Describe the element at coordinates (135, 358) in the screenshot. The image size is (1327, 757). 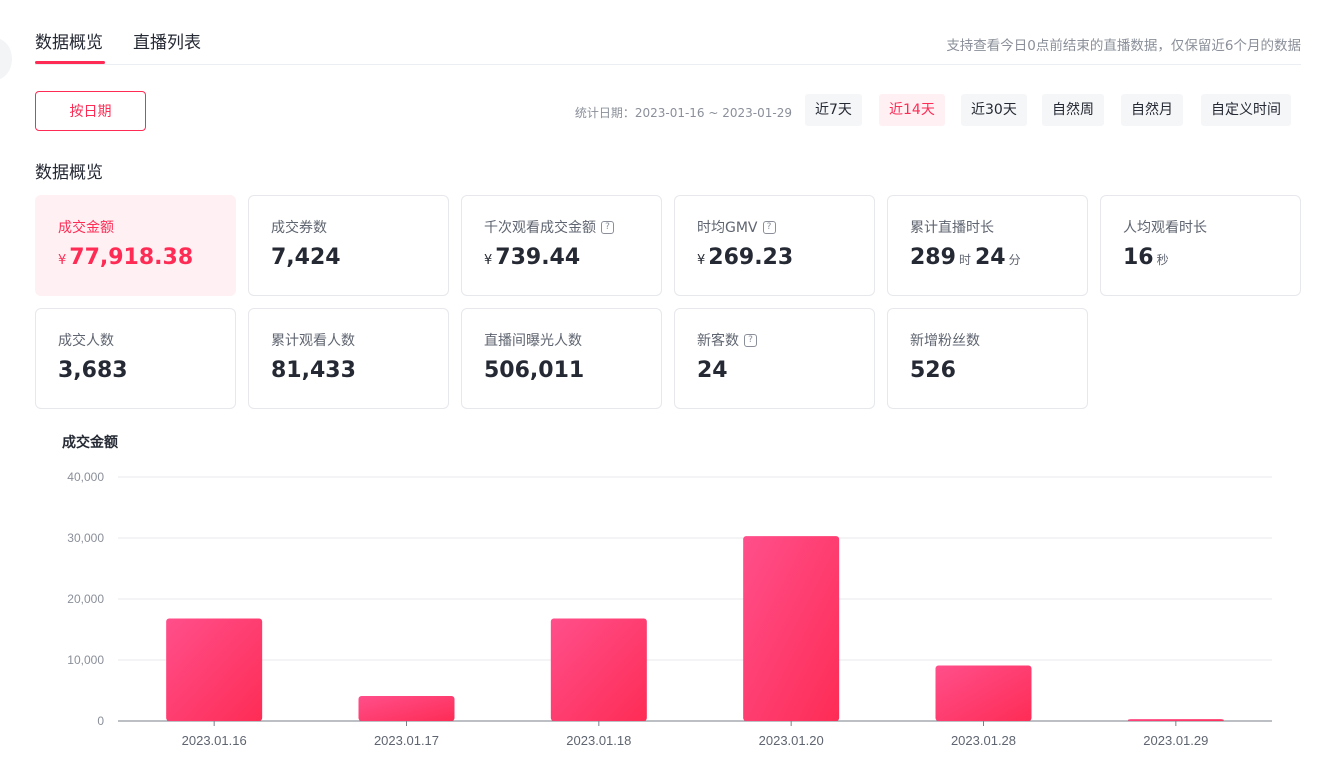
I see `metric-card-buyers: 成交人数 3,683` at that location.